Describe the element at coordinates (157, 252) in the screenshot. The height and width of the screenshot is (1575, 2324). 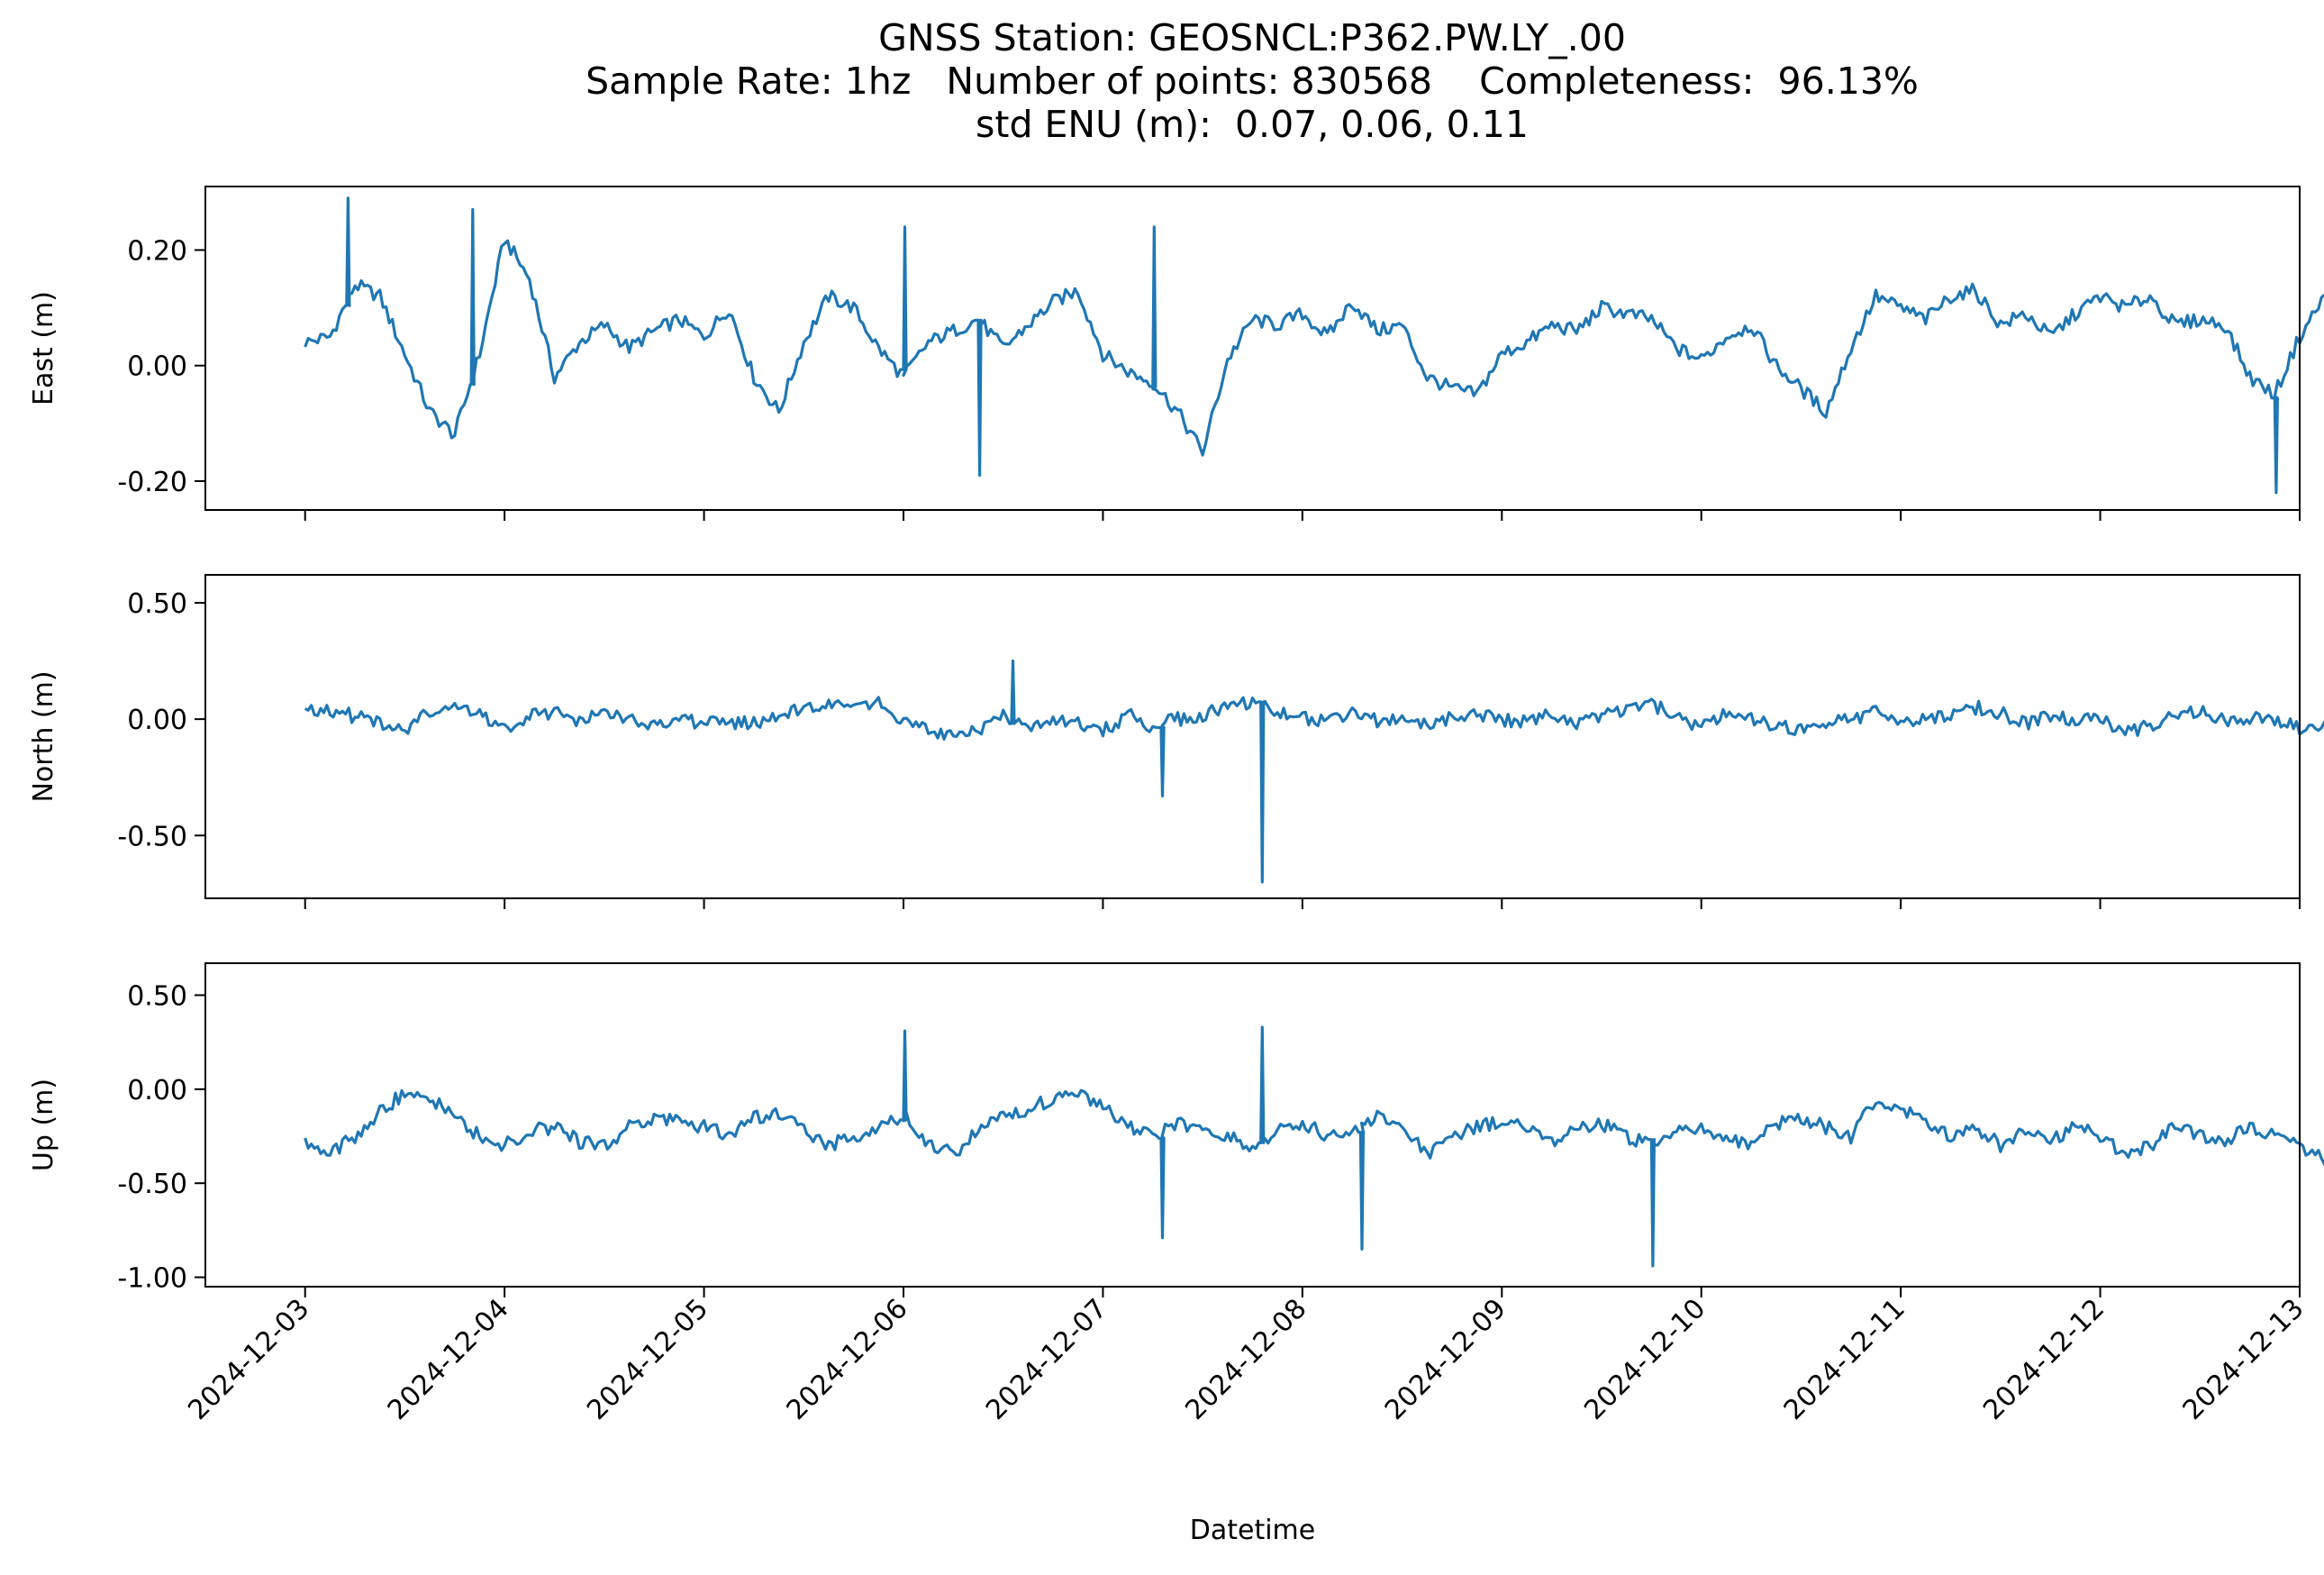
I see `east-ytick-label: 0.20` at that location.